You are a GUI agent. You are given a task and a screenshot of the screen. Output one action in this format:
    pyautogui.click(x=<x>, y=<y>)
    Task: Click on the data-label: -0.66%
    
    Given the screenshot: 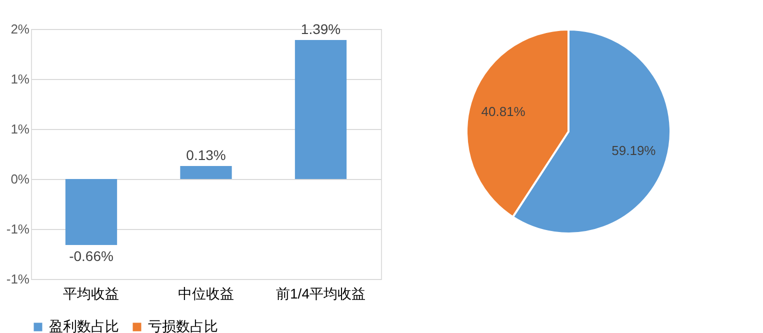 What is the action you would take?
    pyautogui.click(x=91, y=256)
    